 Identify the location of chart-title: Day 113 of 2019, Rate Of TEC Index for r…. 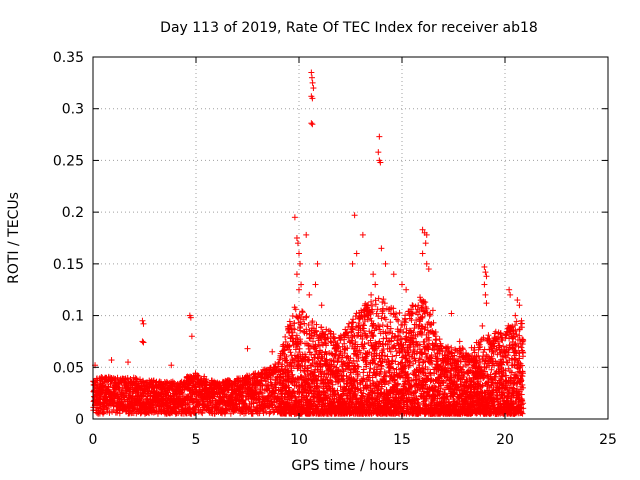
(349, 28).